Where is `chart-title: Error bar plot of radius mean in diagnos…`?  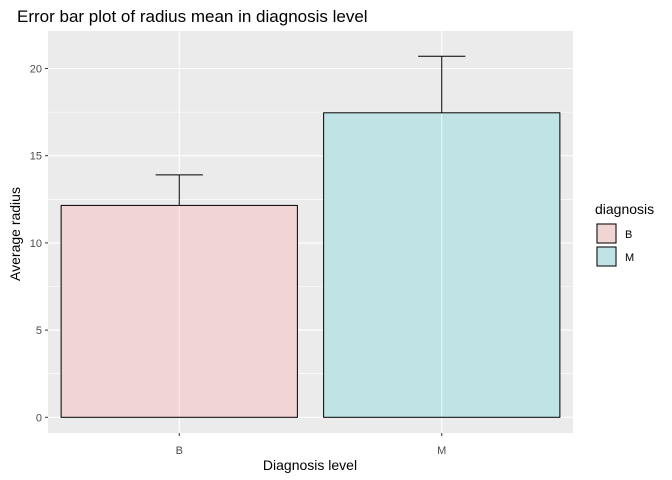
chart-title: Error bar plot of radius mean in diagnos… is located at coordinates (192, 16).